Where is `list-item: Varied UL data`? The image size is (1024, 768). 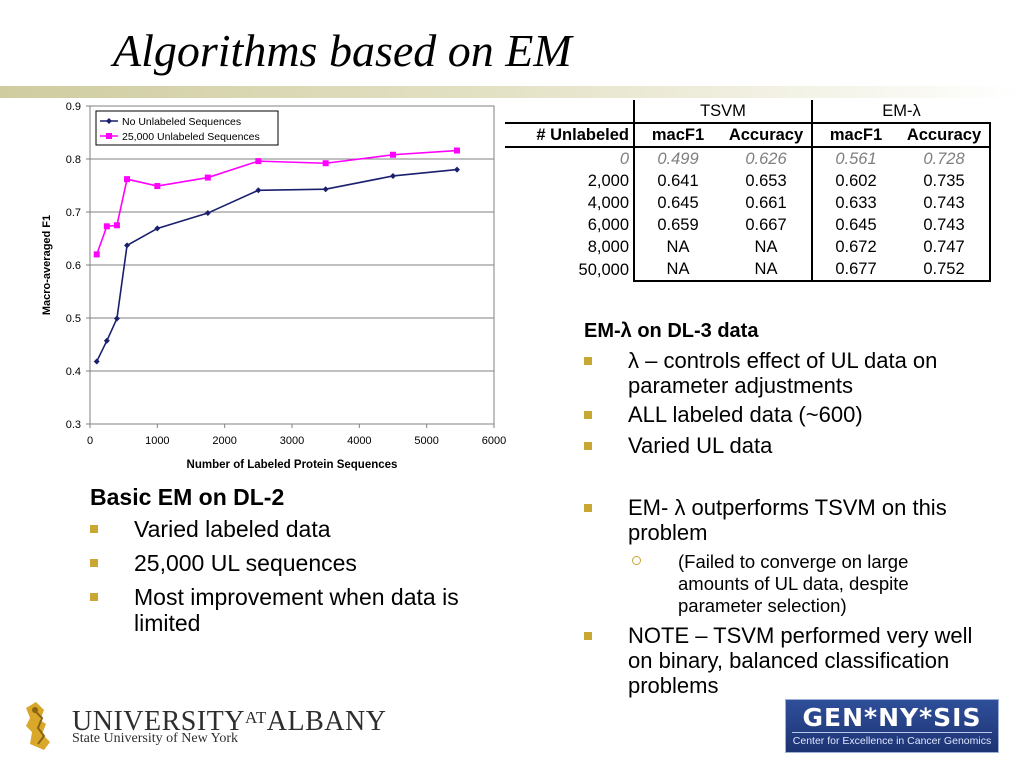 list-item: Varied UL data is located at coordinates (782, 445).